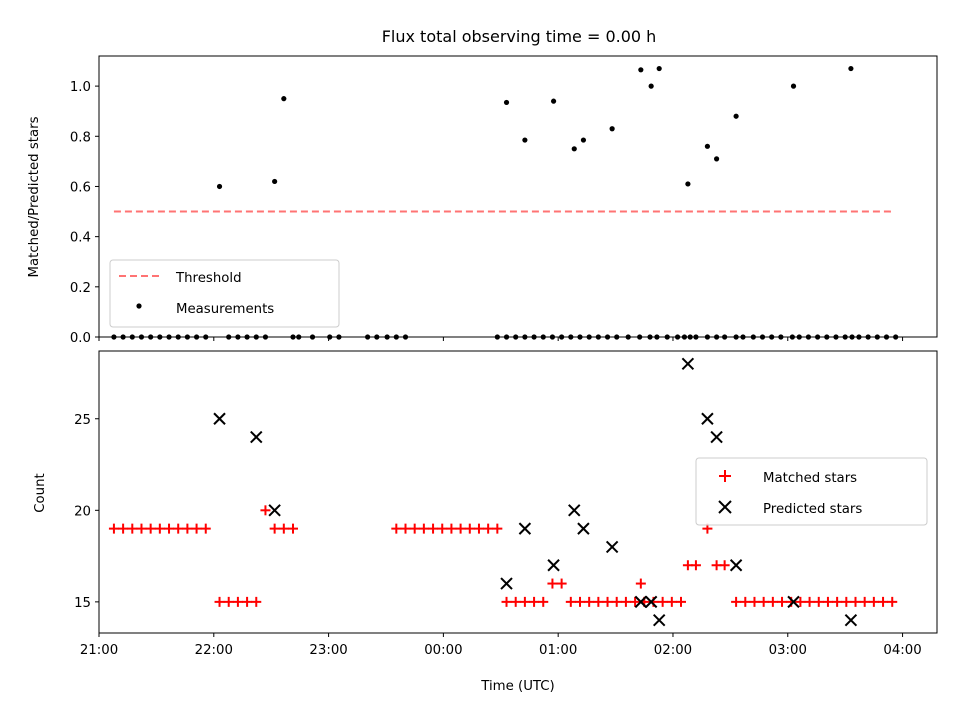  What do you see at coordinates (810, 478) in the screenshot?
I see `legend-matched-label: Matched stars` at bounding box center [810, 478].